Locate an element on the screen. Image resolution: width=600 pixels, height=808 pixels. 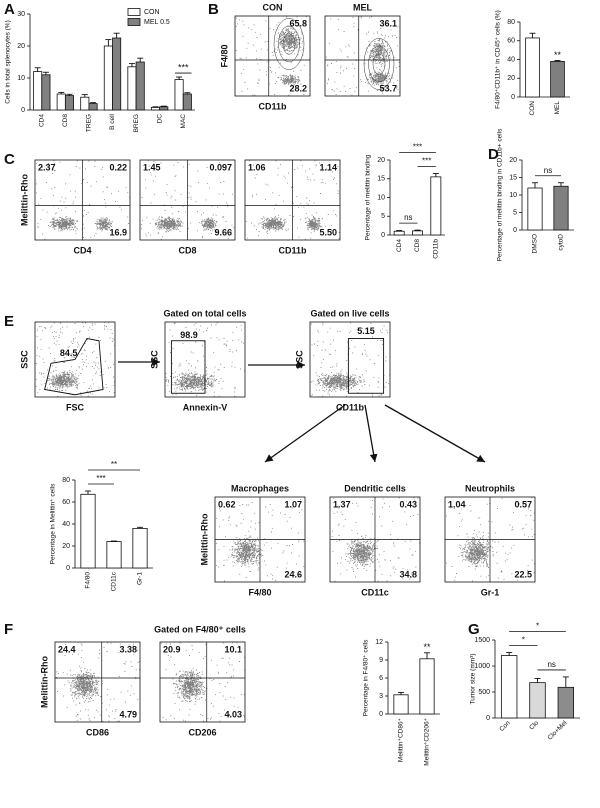
quadrant-value: 16.9 is located at coordinates (118, 232).